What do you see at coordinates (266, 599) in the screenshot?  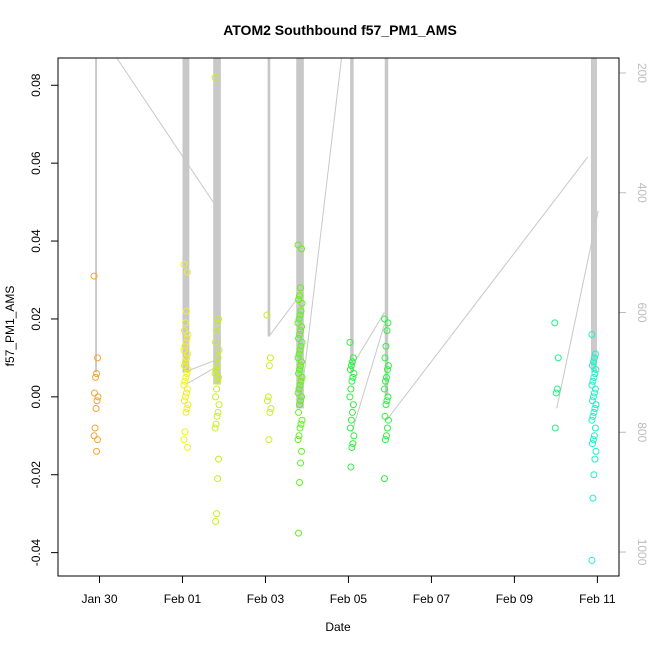 I see `x-tick-label: Feb 03` at bounding box center [266, 599].